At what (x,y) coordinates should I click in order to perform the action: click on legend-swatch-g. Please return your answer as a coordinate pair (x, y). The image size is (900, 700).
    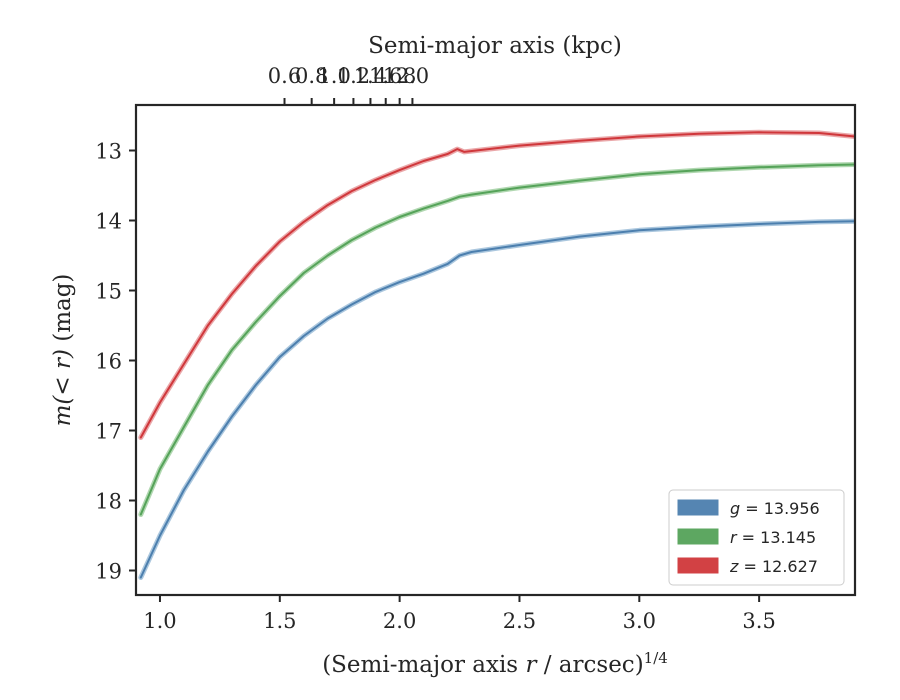
    Looking at the image, I should click on (698, 507).